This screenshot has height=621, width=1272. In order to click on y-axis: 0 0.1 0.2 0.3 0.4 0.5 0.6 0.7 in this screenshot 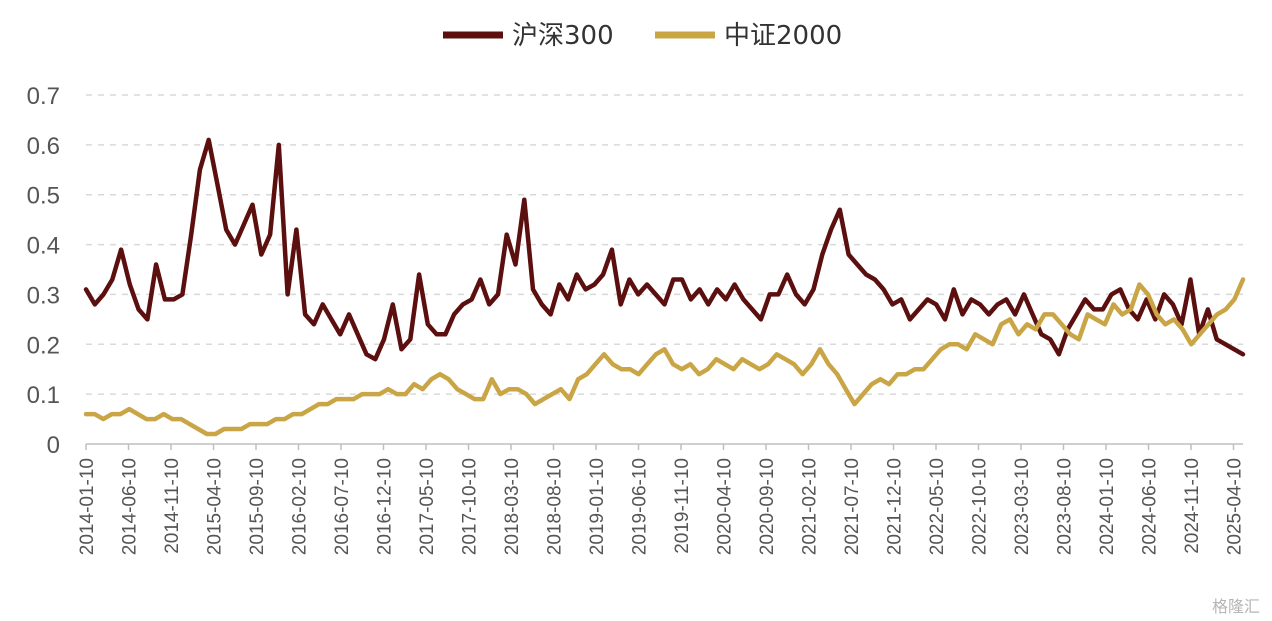, I will do `click(43, 271)`.